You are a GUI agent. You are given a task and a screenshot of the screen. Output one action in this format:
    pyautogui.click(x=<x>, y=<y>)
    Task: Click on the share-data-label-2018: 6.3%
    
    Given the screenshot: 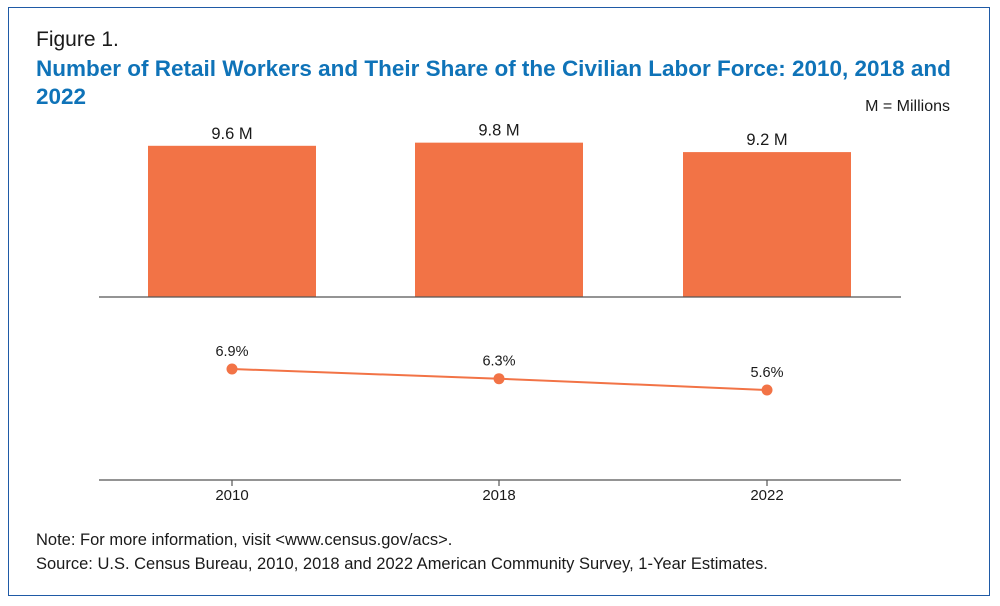 What is the action you would take?
    pyautogui.click(x=498, y=362)
    